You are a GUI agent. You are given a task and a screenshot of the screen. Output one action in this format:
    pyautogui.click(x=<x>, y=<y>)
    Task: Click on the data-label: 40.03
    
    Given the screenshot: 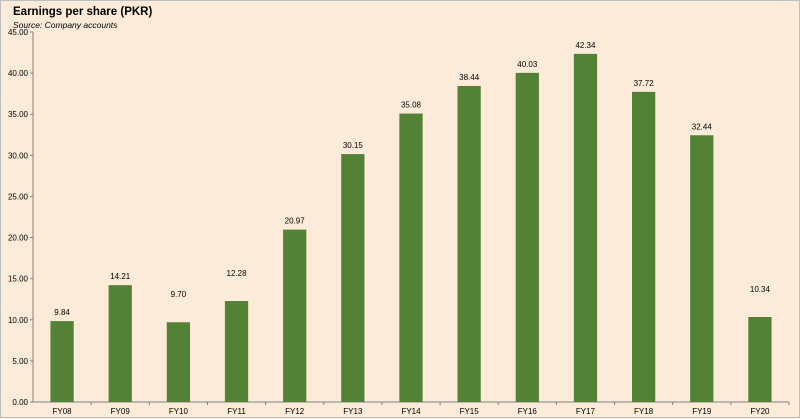 What is the action you would take?
    pyautogui.click(x=527, y=64)
    